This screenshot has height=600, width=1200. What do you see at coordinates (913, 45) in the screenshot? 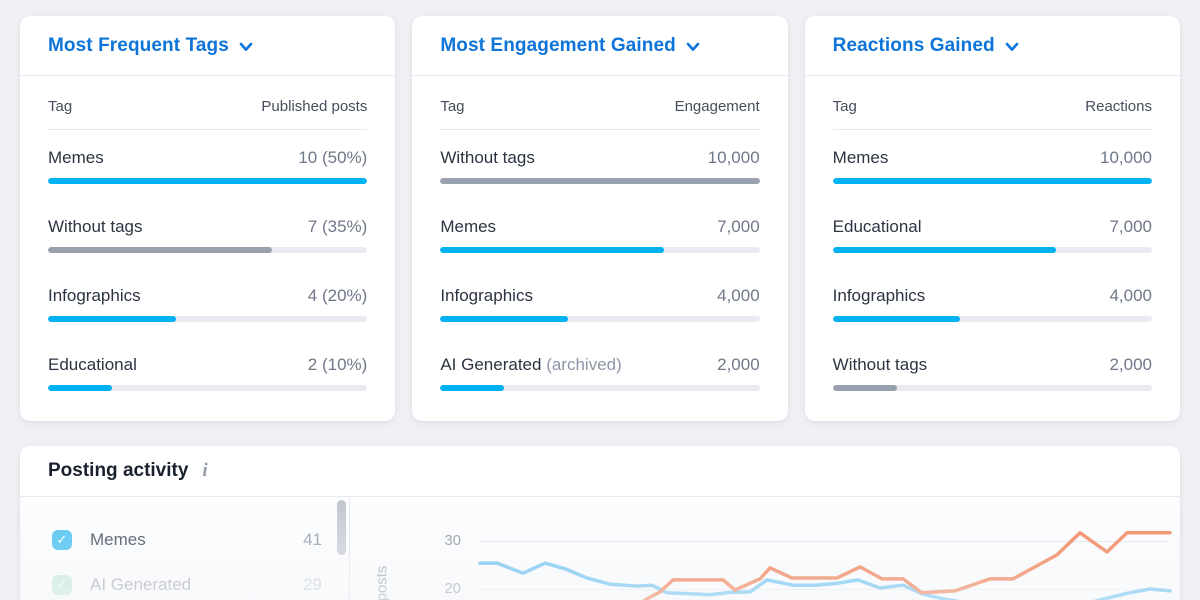
I see `card-title: Reactions Gained` at bounding box center [913, 45].